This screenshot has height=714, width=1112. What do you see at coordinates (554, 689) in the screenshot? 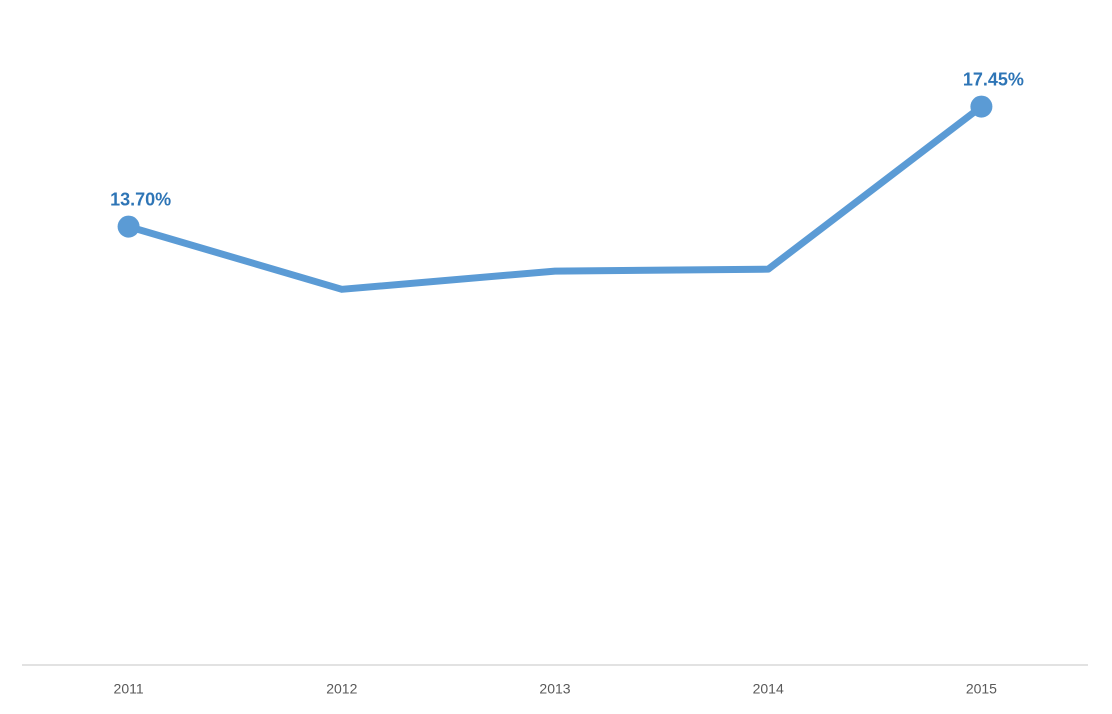
I see `x-tick-label: 2013` at bounding box center [554, 689].